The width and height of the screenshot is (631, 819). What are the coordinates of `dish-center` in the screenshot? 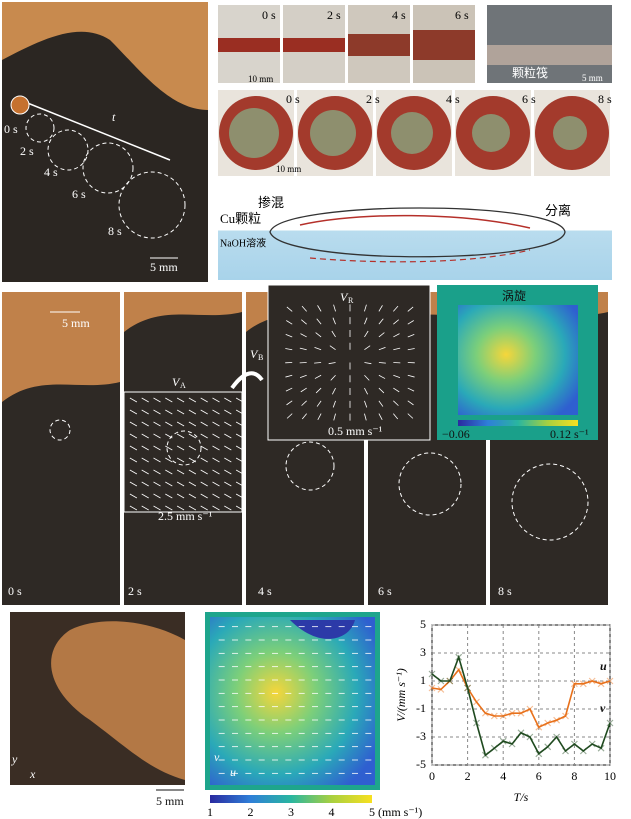 It's located at (254, 133).